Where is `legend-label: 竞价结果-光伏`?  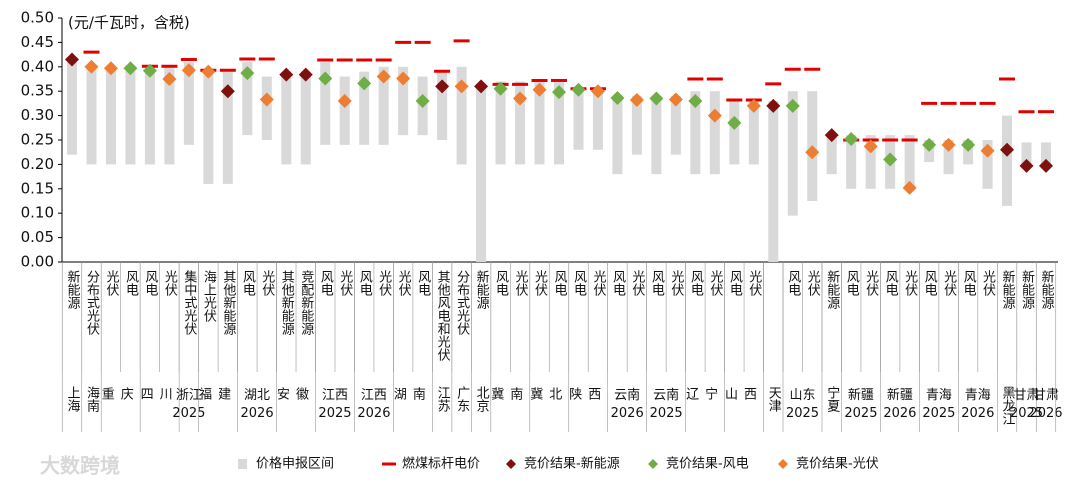
legend-label: 竞价结果-光伏 is located at coordinates (837, 464).